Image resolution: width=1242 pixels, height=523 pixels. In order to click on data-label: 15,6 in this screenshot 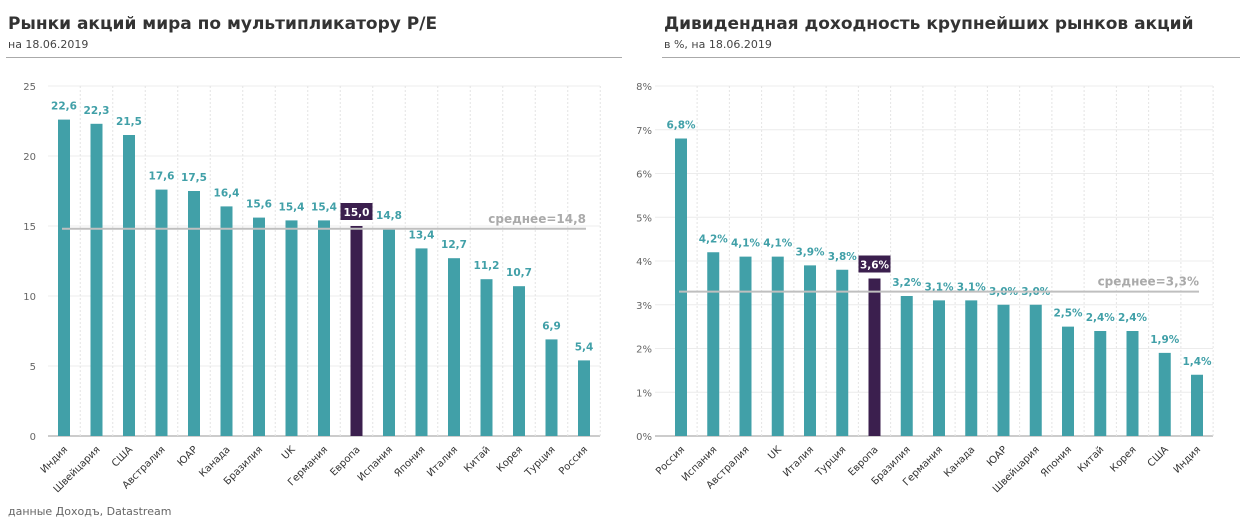, I will do `click(259, 205)`.